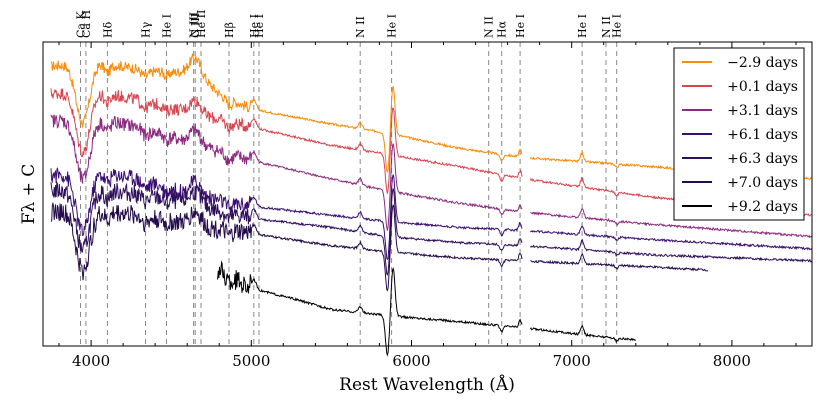  Describe the element at coordinates (146, 29) in the screenshot. I see `line-marker-label: Hγ` at that location.